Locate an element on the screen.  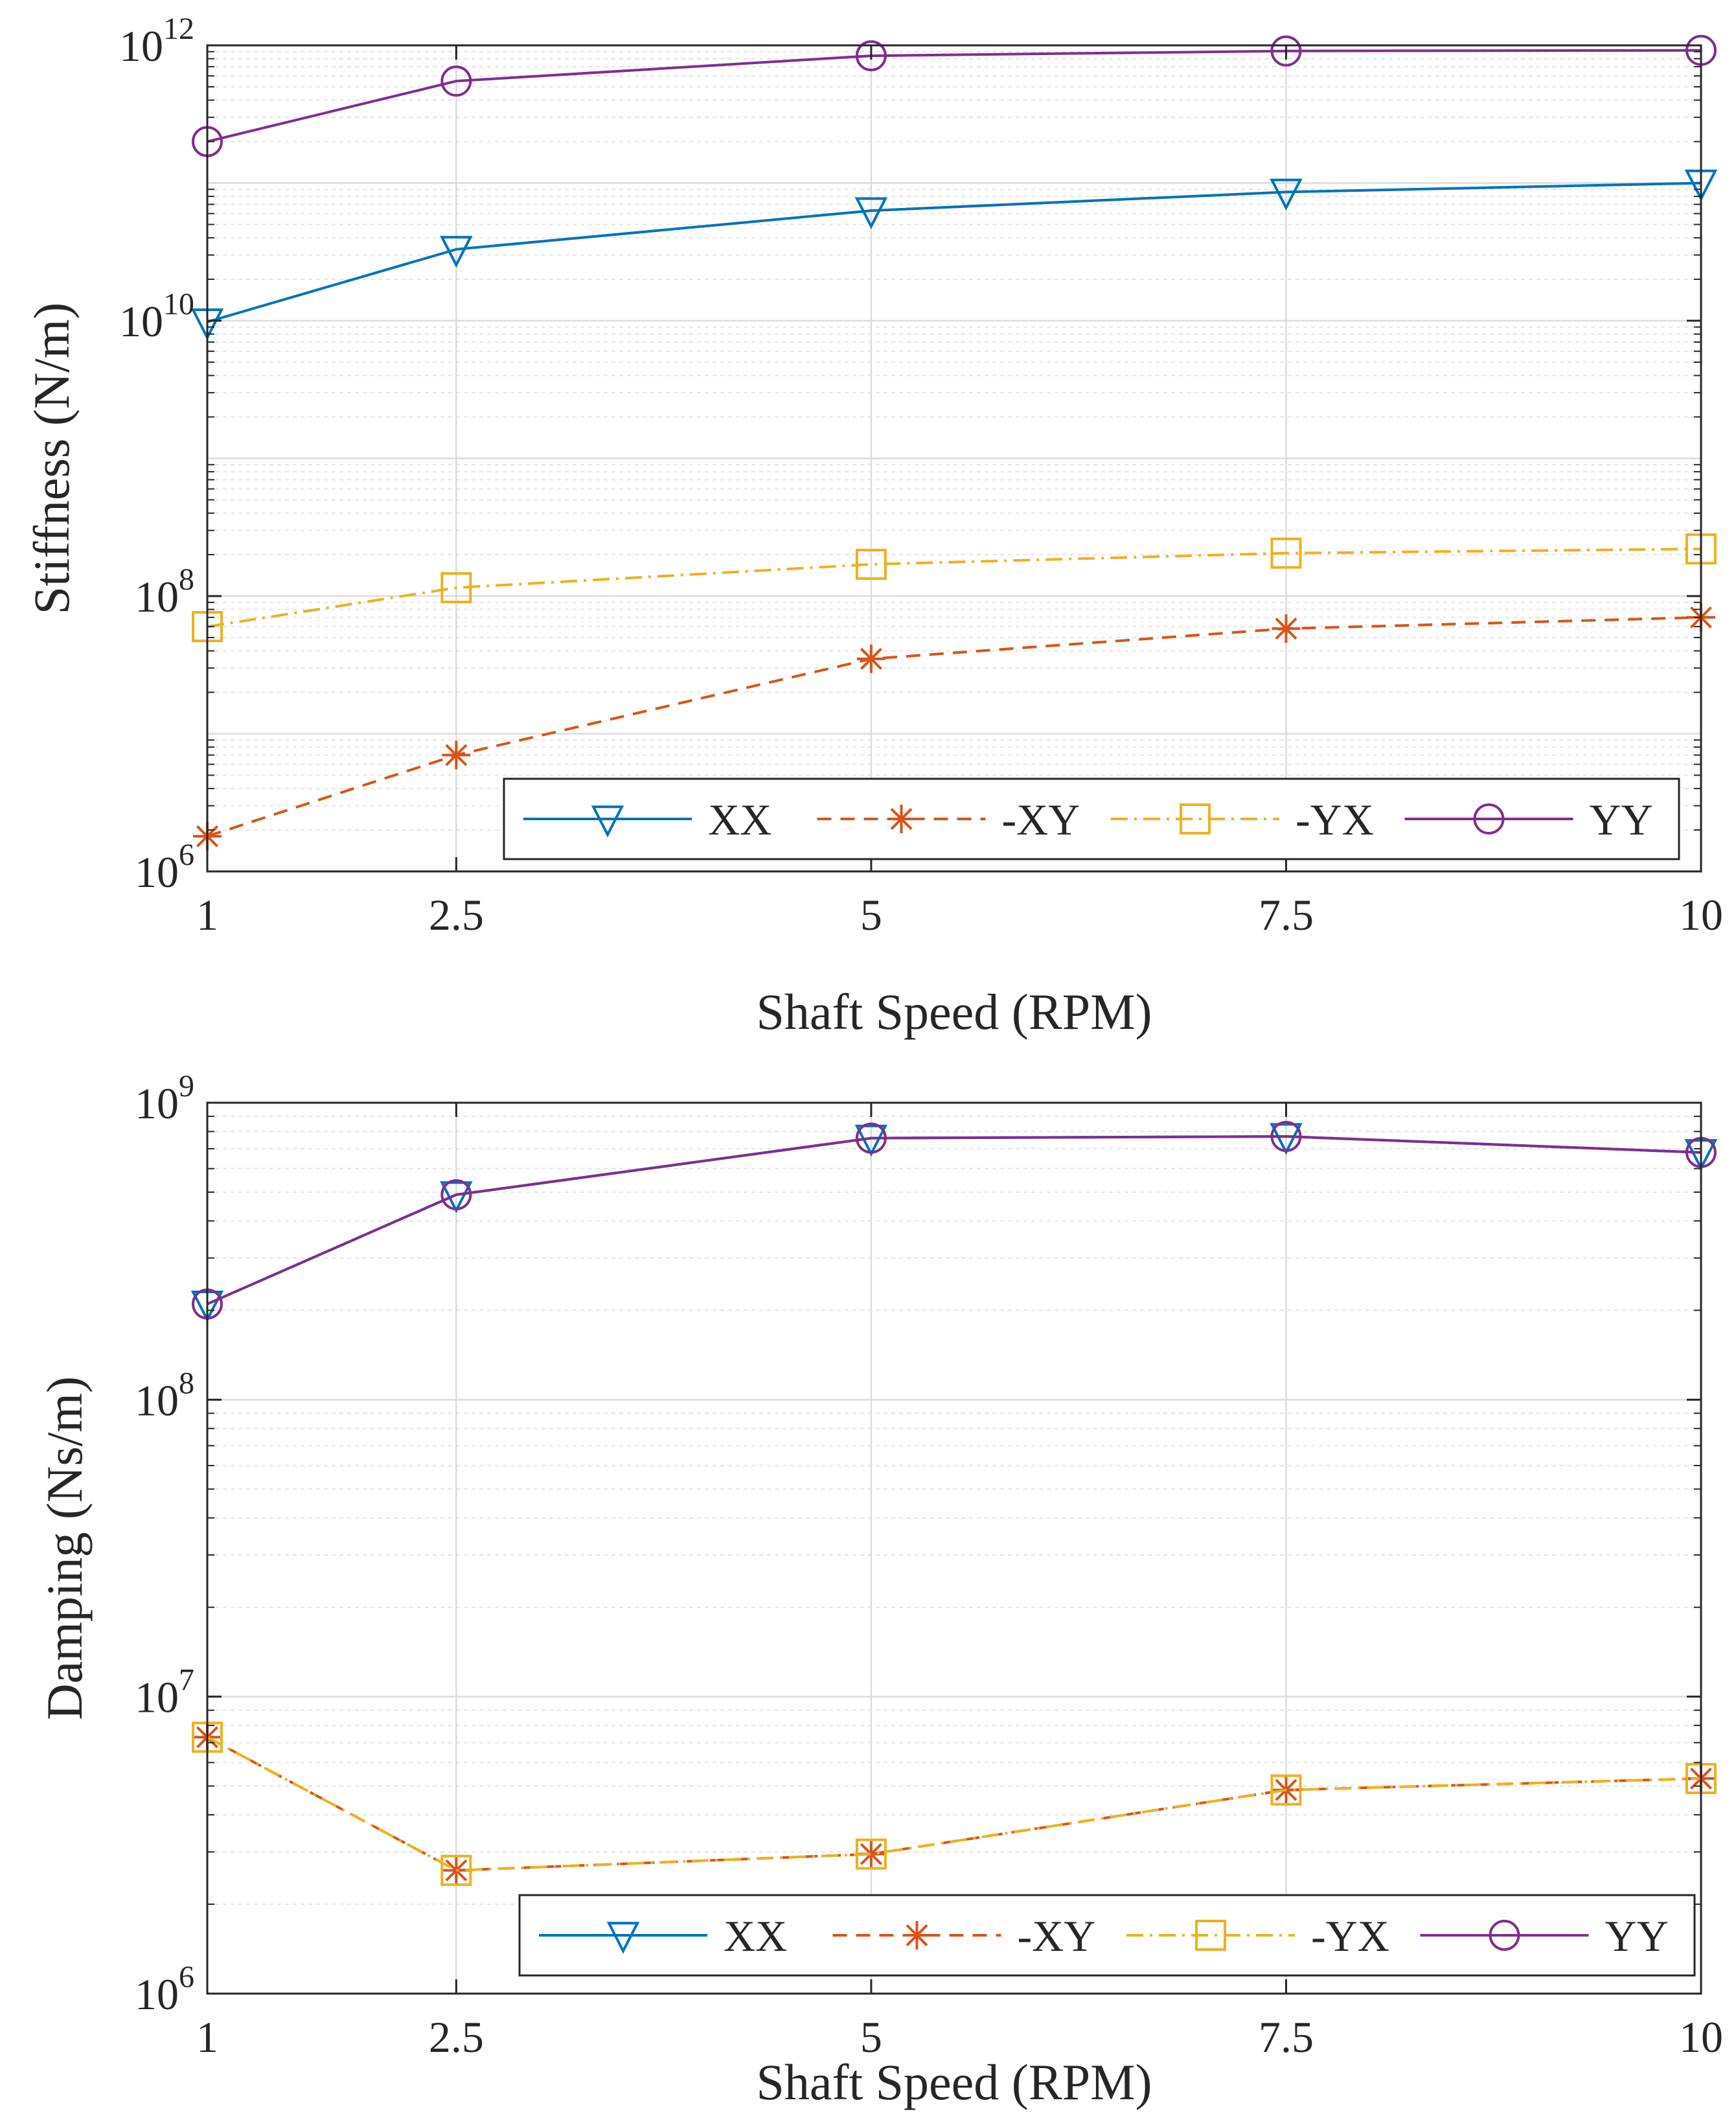
stiffness-x-axis-label: Shaft Speed (RPM) is located at coordinates (954, 1012).